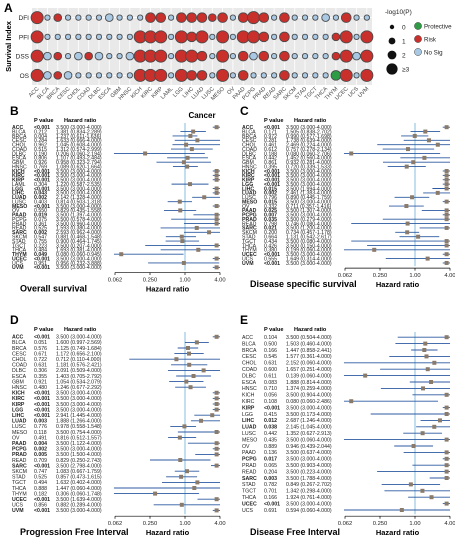  I want to click on bubble-dss-sarc, so click(284, 56).